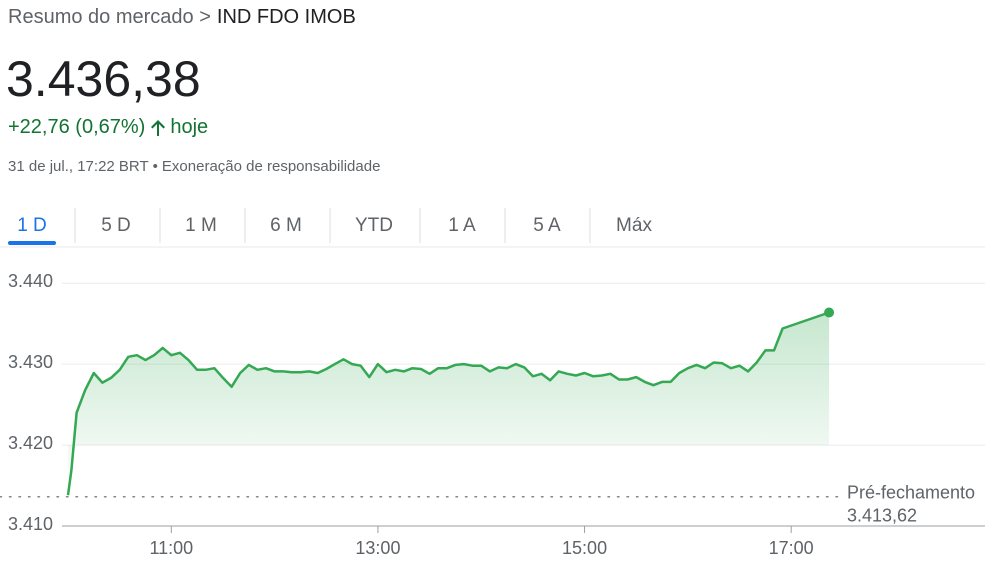 Image resolution: width=985 pixels, height=562 pixels. I want to click on tab: 5 A, so click(547, 225).